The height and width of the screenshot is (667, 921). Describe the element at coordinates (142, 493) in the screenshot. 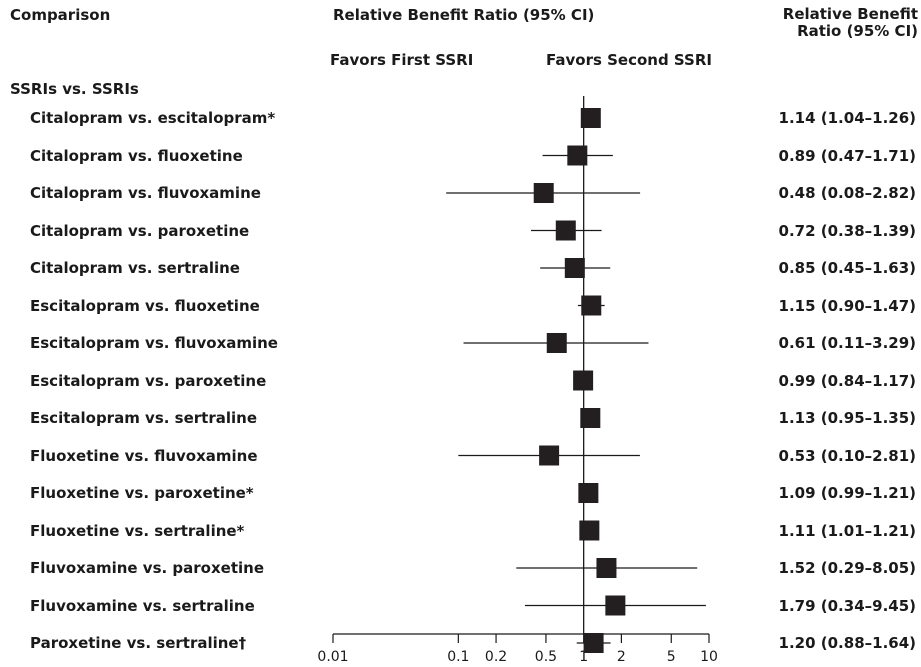

I see `comparison-label: Fluoxetine vs. paroxetine*` at that location.